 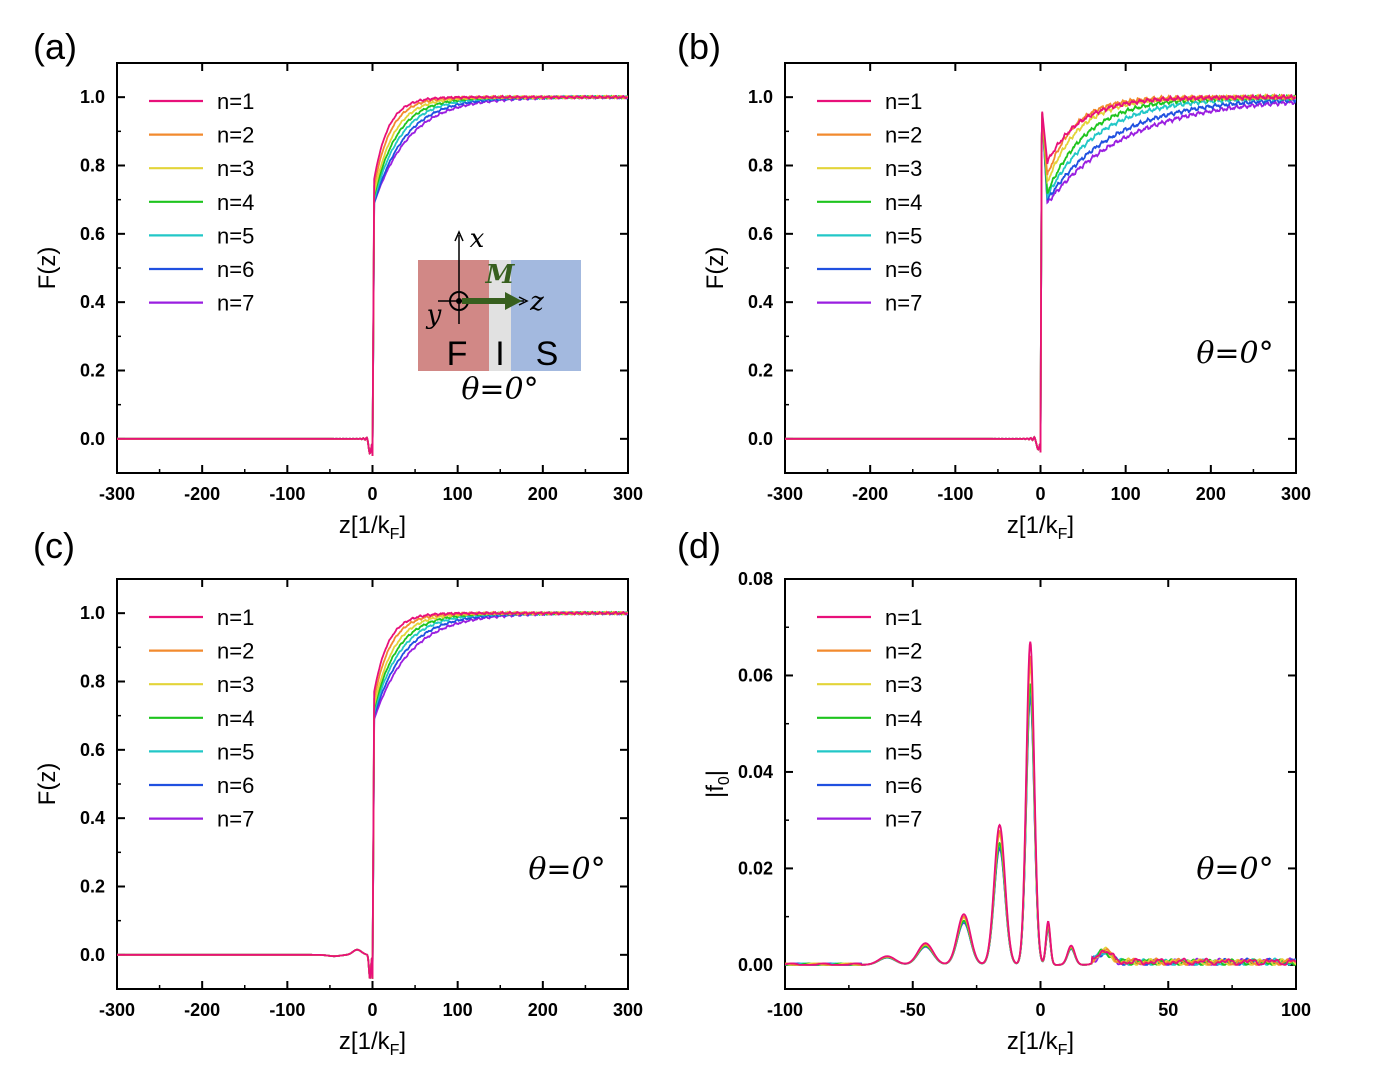 What do you see at coordinates (755, 772) in the screenshot?
I see `y-tick-label: 0.04` at bounding box center [755, 772].